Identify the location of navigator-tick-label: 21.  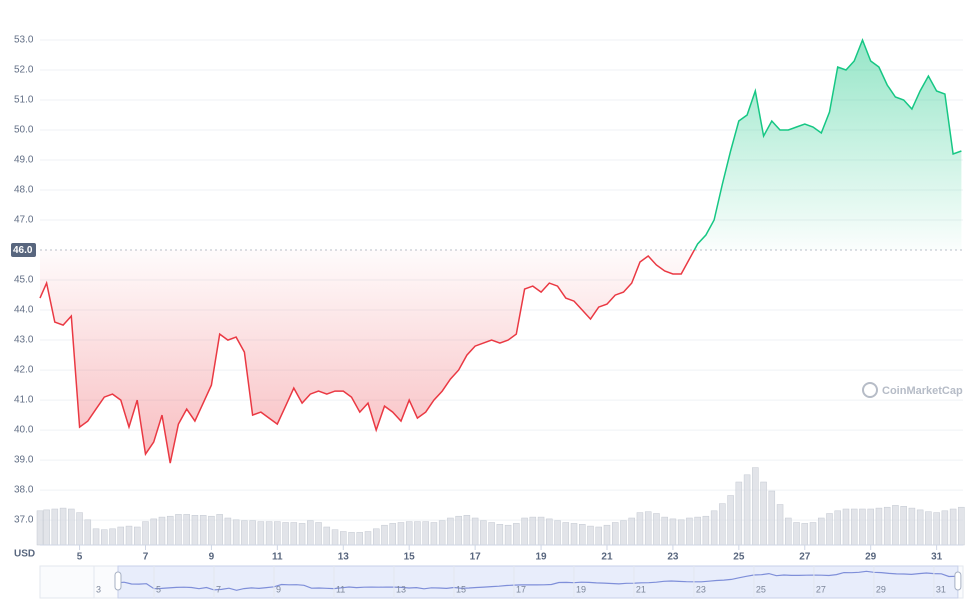
(641, 589).